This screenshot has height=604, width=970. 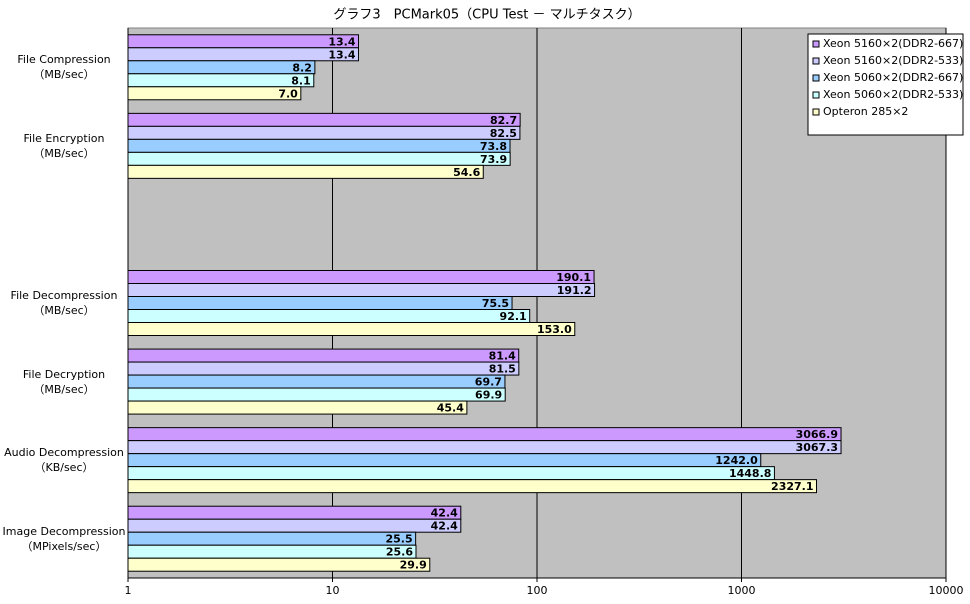 What do you see at coordinates (817, 447) in the screenshot?
I see `data-label: 3067.3` at bounding box center [817, 447].